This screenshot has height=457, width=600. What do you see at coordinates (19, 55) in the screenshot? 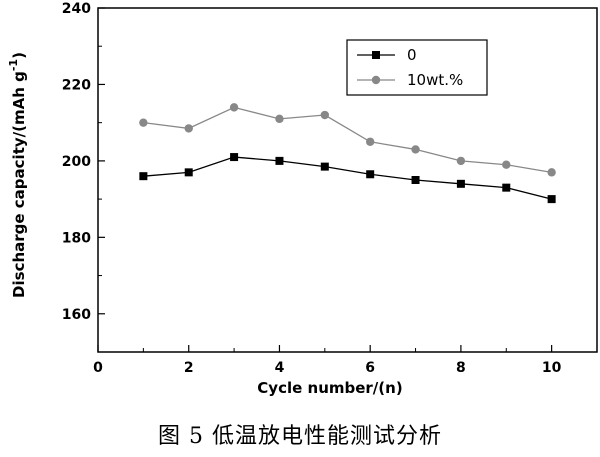
I see `y-axis-title-suffix: )` at bounding box center [19, 55].